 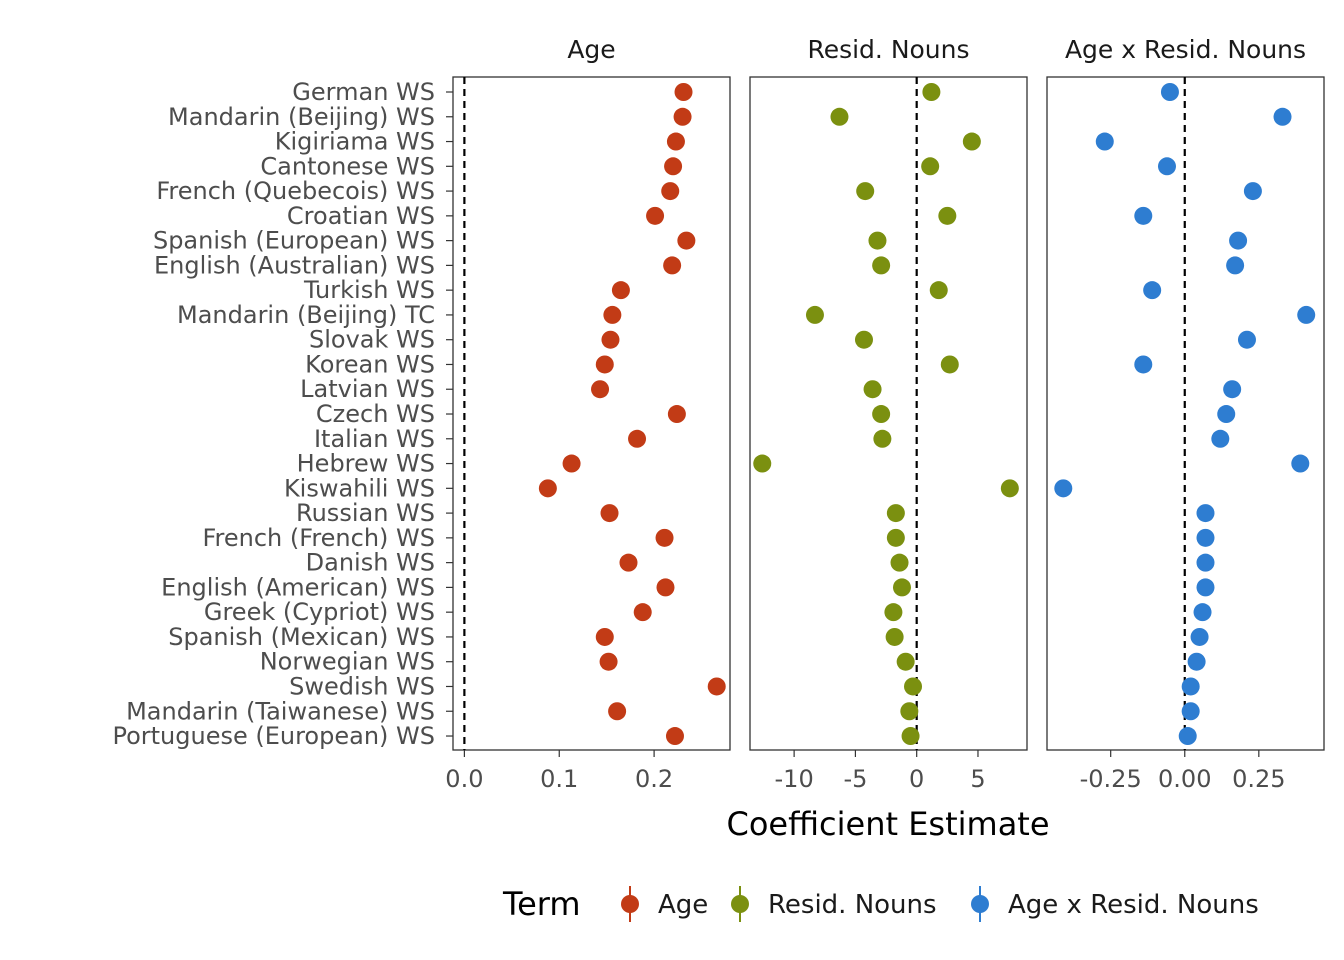 What do you see at coordinates (1282, 116) in the screenshot?
I see `point-age-x-resid-nouns-mandarin-beijing-ws` at bounding box center [1282, 116].